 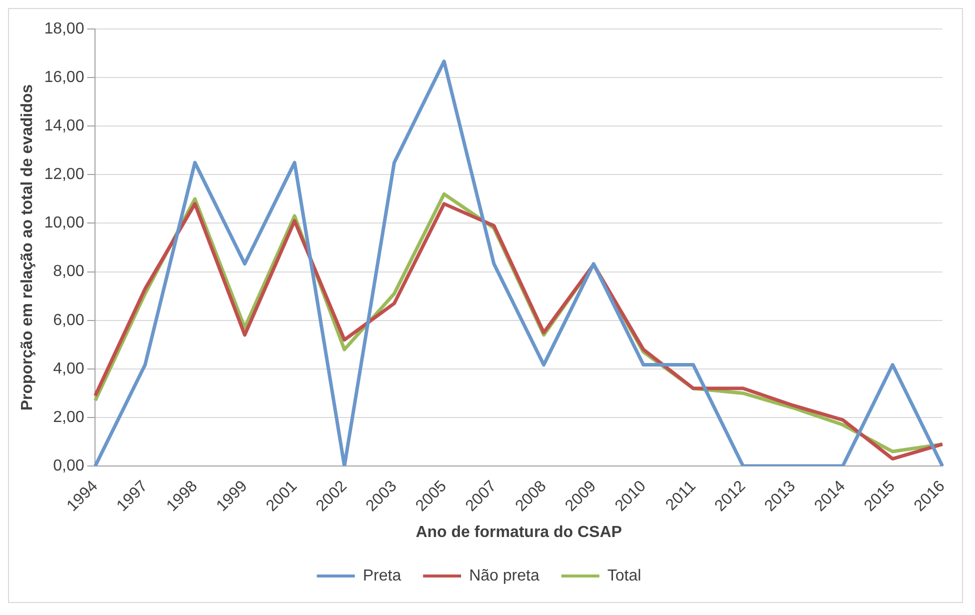 What do you see at coordinates (64, 77) in the screenshot?
I see `y-tick-label: 16,00` at bounding box center [64, 77].